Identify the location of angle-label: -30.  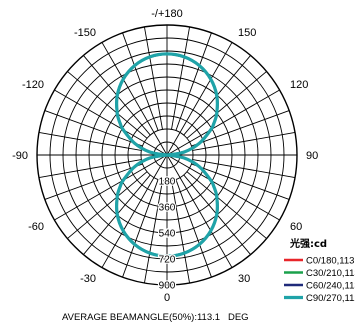
(88, 279).